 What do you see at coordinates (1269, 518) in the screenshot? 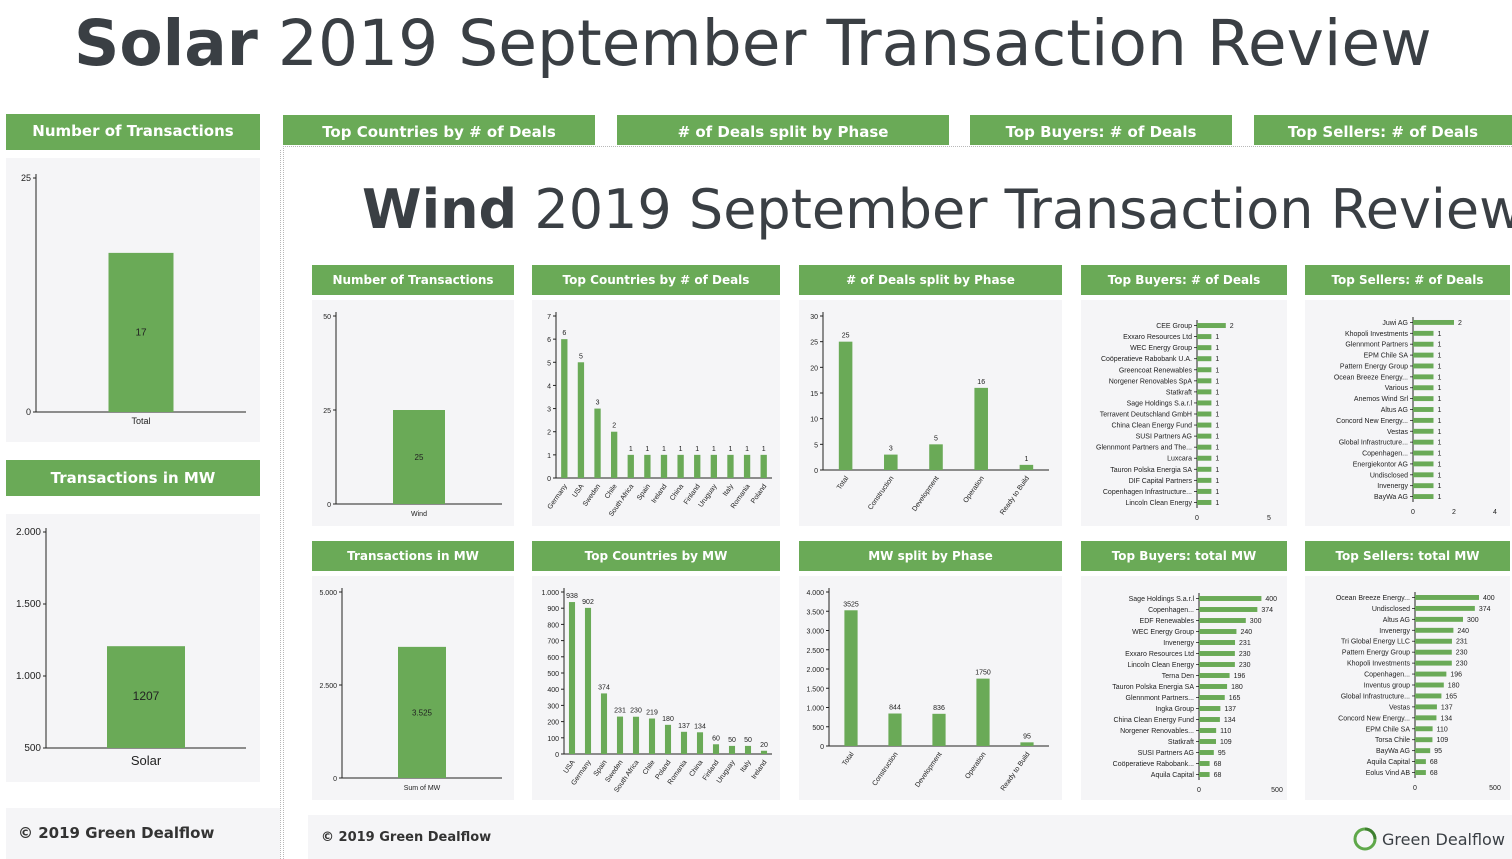
I see `x-tick-label: 5` at bounding box center [1269, 518].